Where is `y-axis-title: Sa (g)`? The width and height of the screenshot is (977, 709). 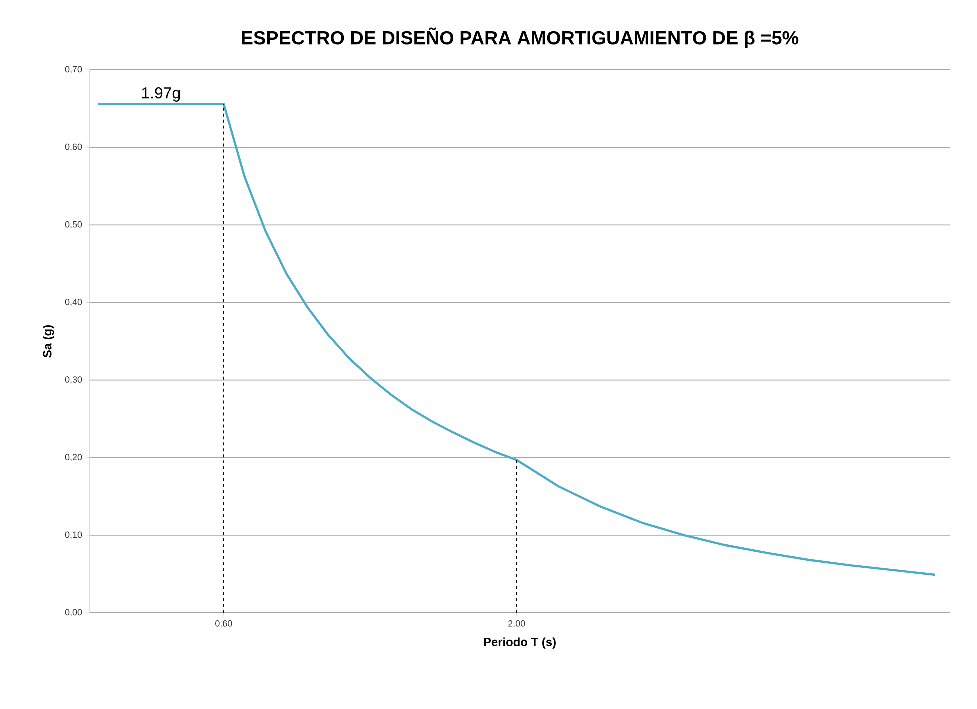
y-axis-title: Sa (g) is located at coordinates (48, 341).